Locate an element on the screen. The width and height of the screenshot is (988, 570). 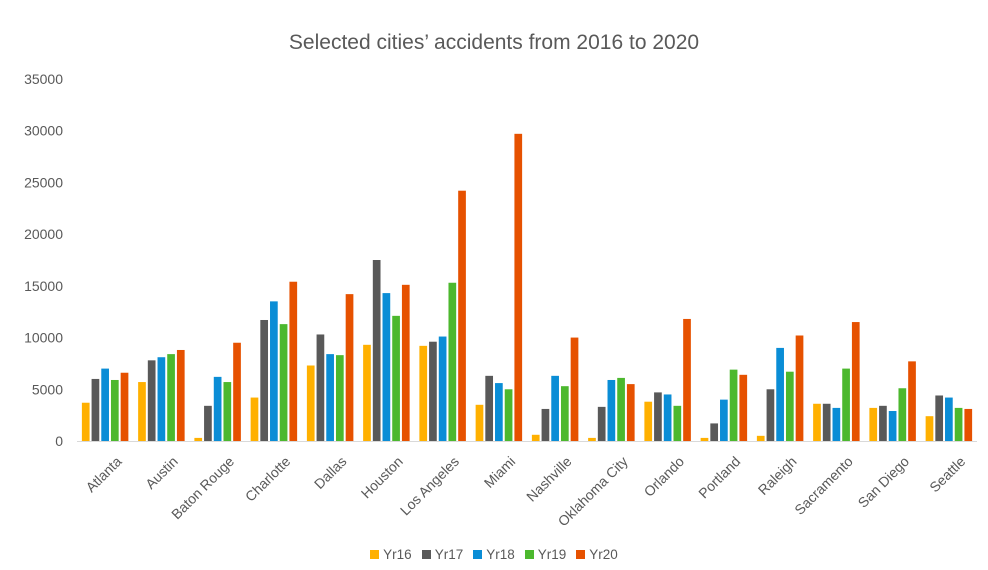
bar-yr20-houston is located at coordinates (405, 362).